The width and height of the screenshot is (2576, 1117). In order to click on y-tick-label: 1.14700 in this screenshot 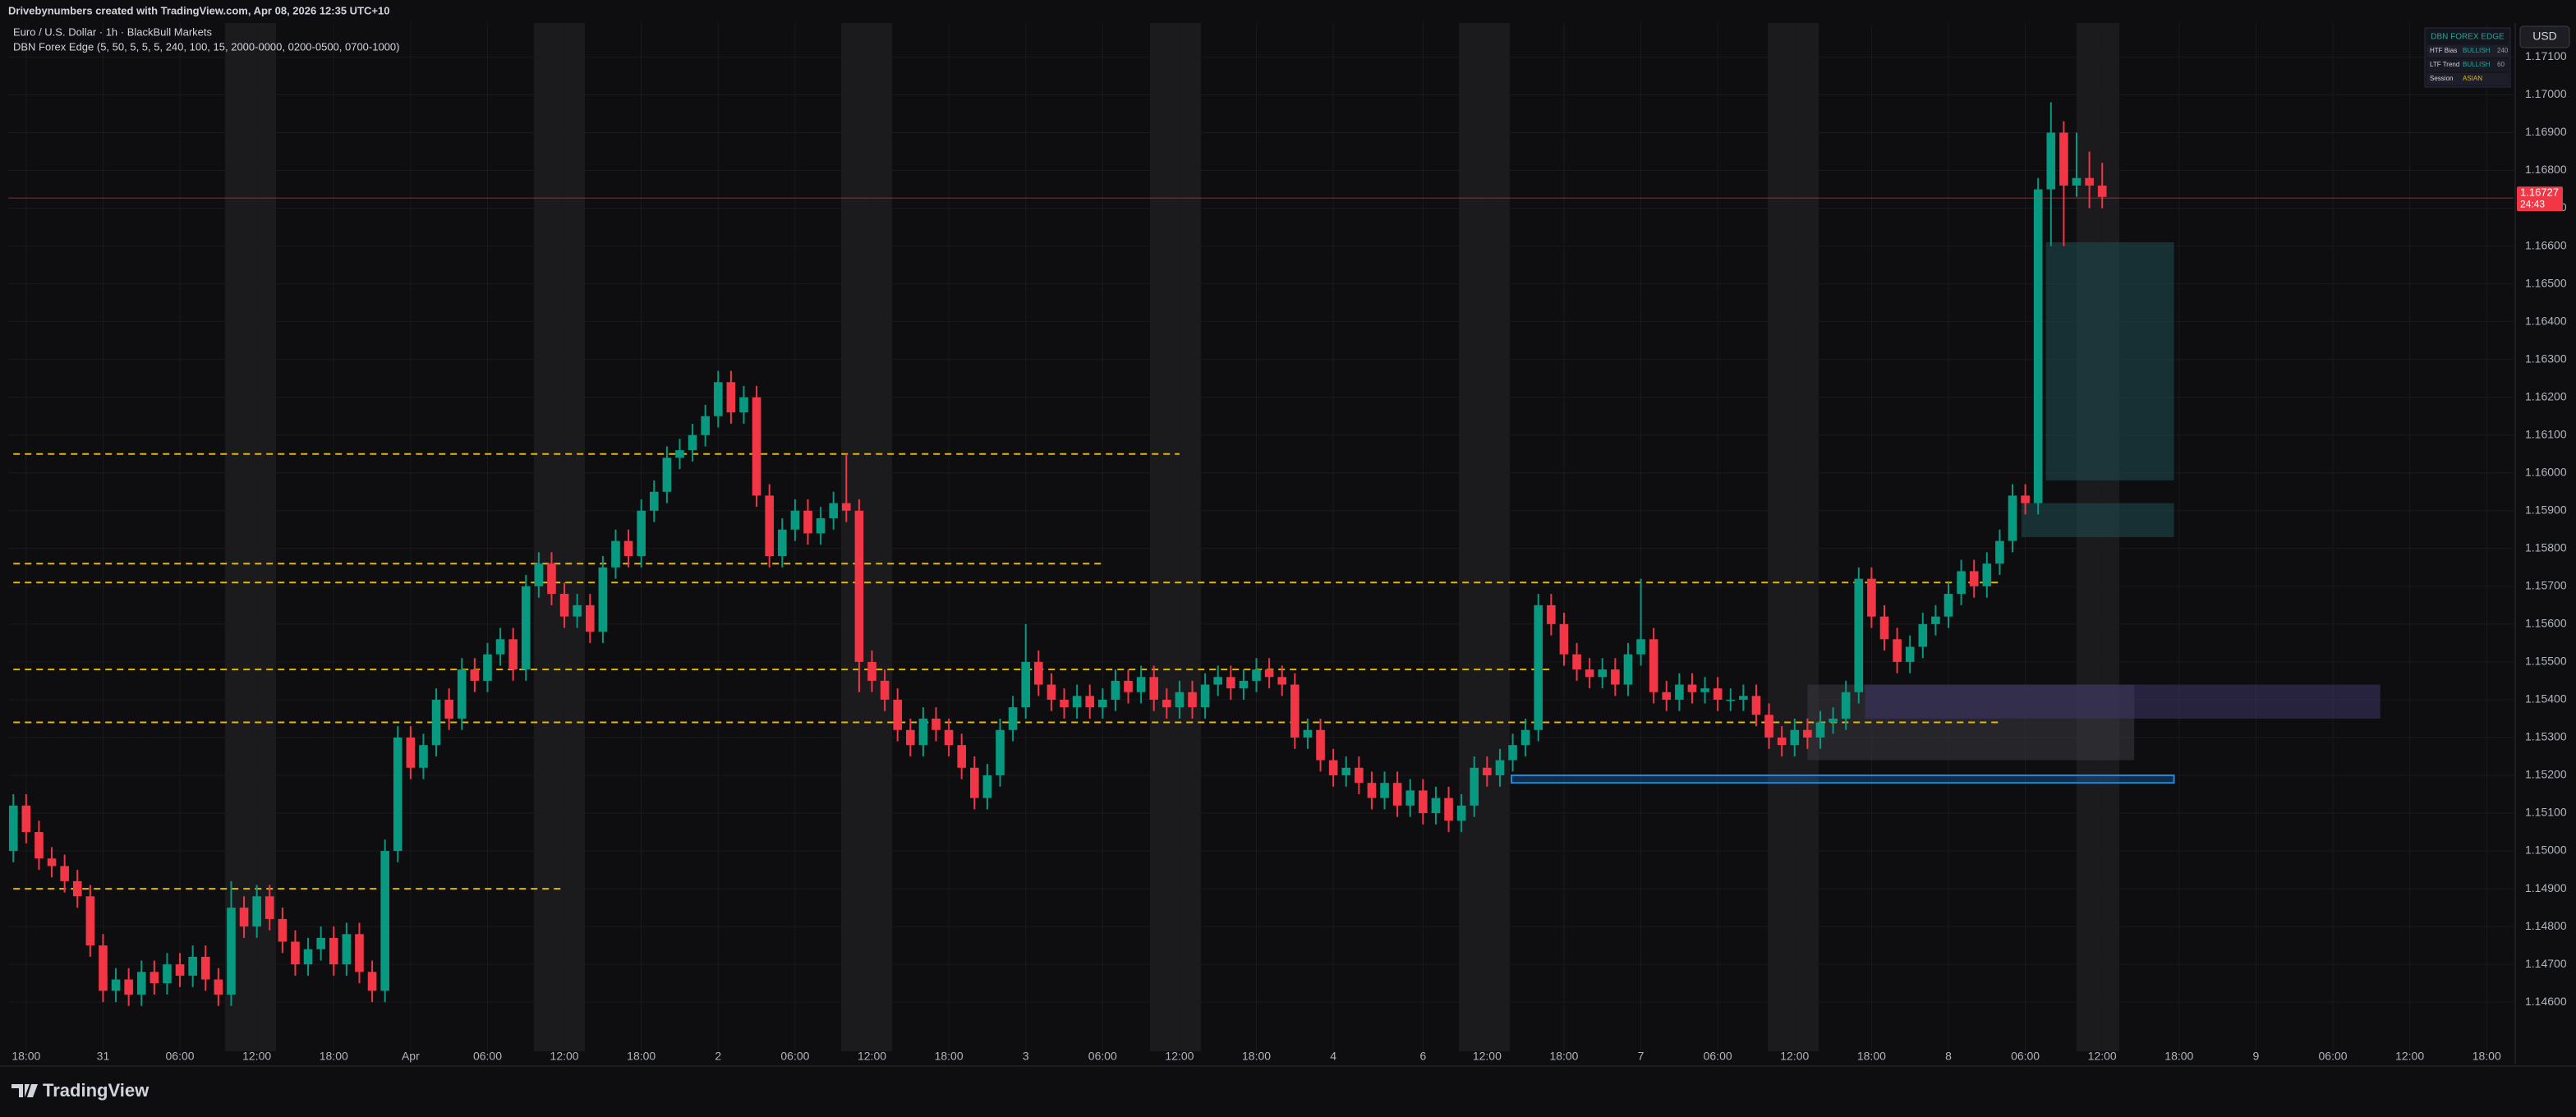, I will do `click(2546, 963)`.